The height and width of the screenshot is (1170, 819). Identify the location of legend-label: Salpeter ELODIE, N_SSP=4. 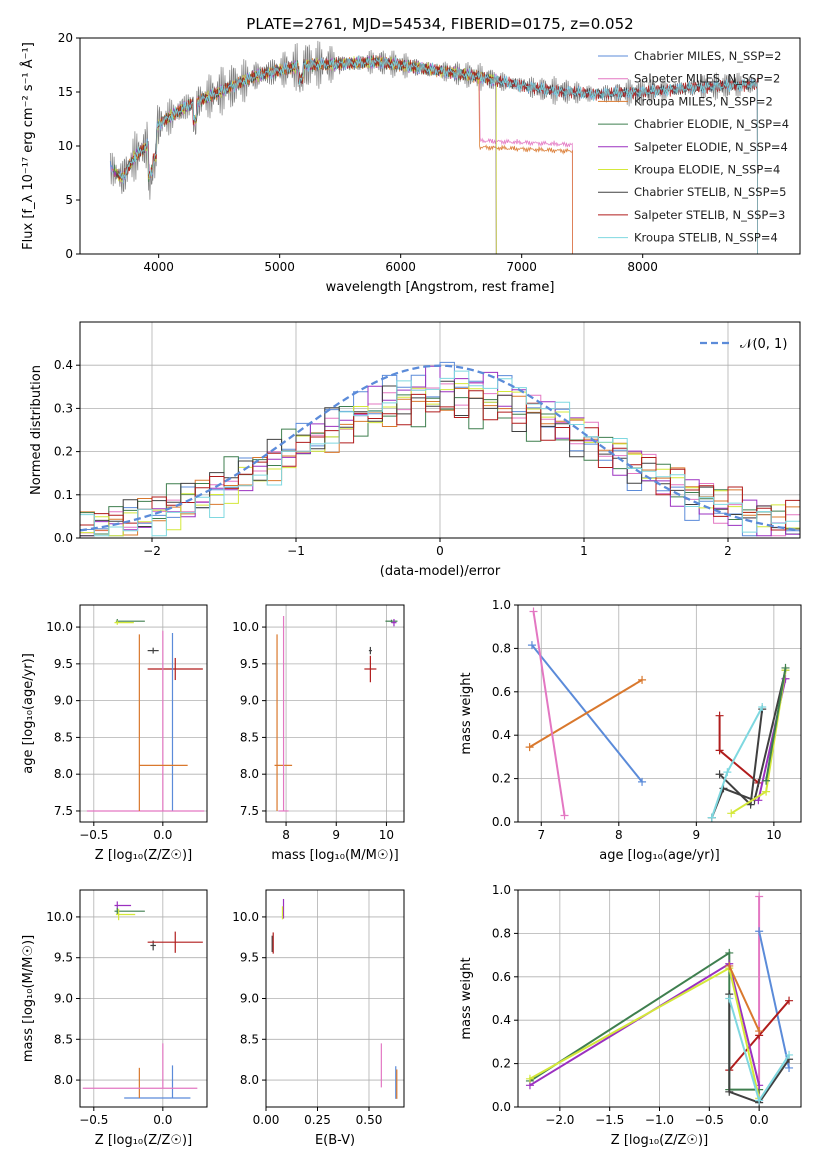
(711, 147).